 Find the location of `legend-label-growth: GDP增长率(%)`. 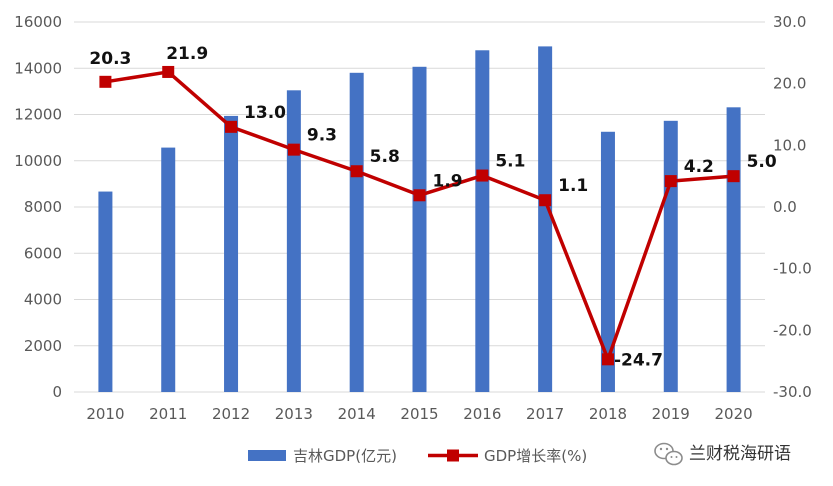

legend-label-growth: GDP增长率(%) is located at coordinates (535, 456).